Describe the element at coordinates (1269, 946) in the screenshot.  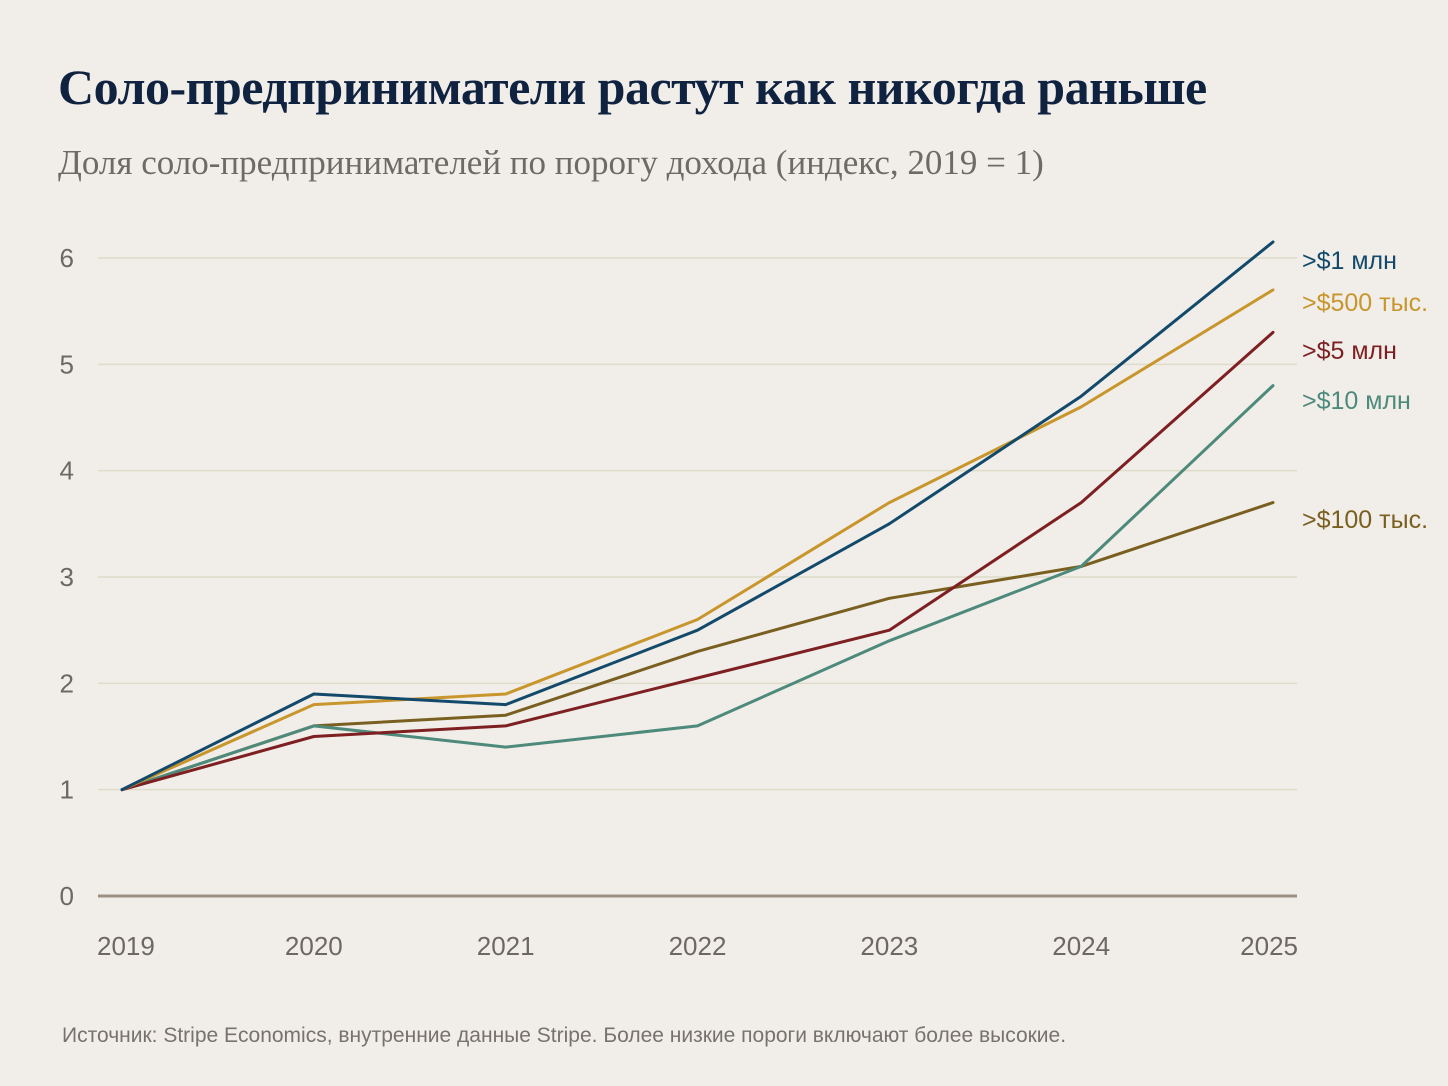
I see `x-tick-label: 2025` at that location.